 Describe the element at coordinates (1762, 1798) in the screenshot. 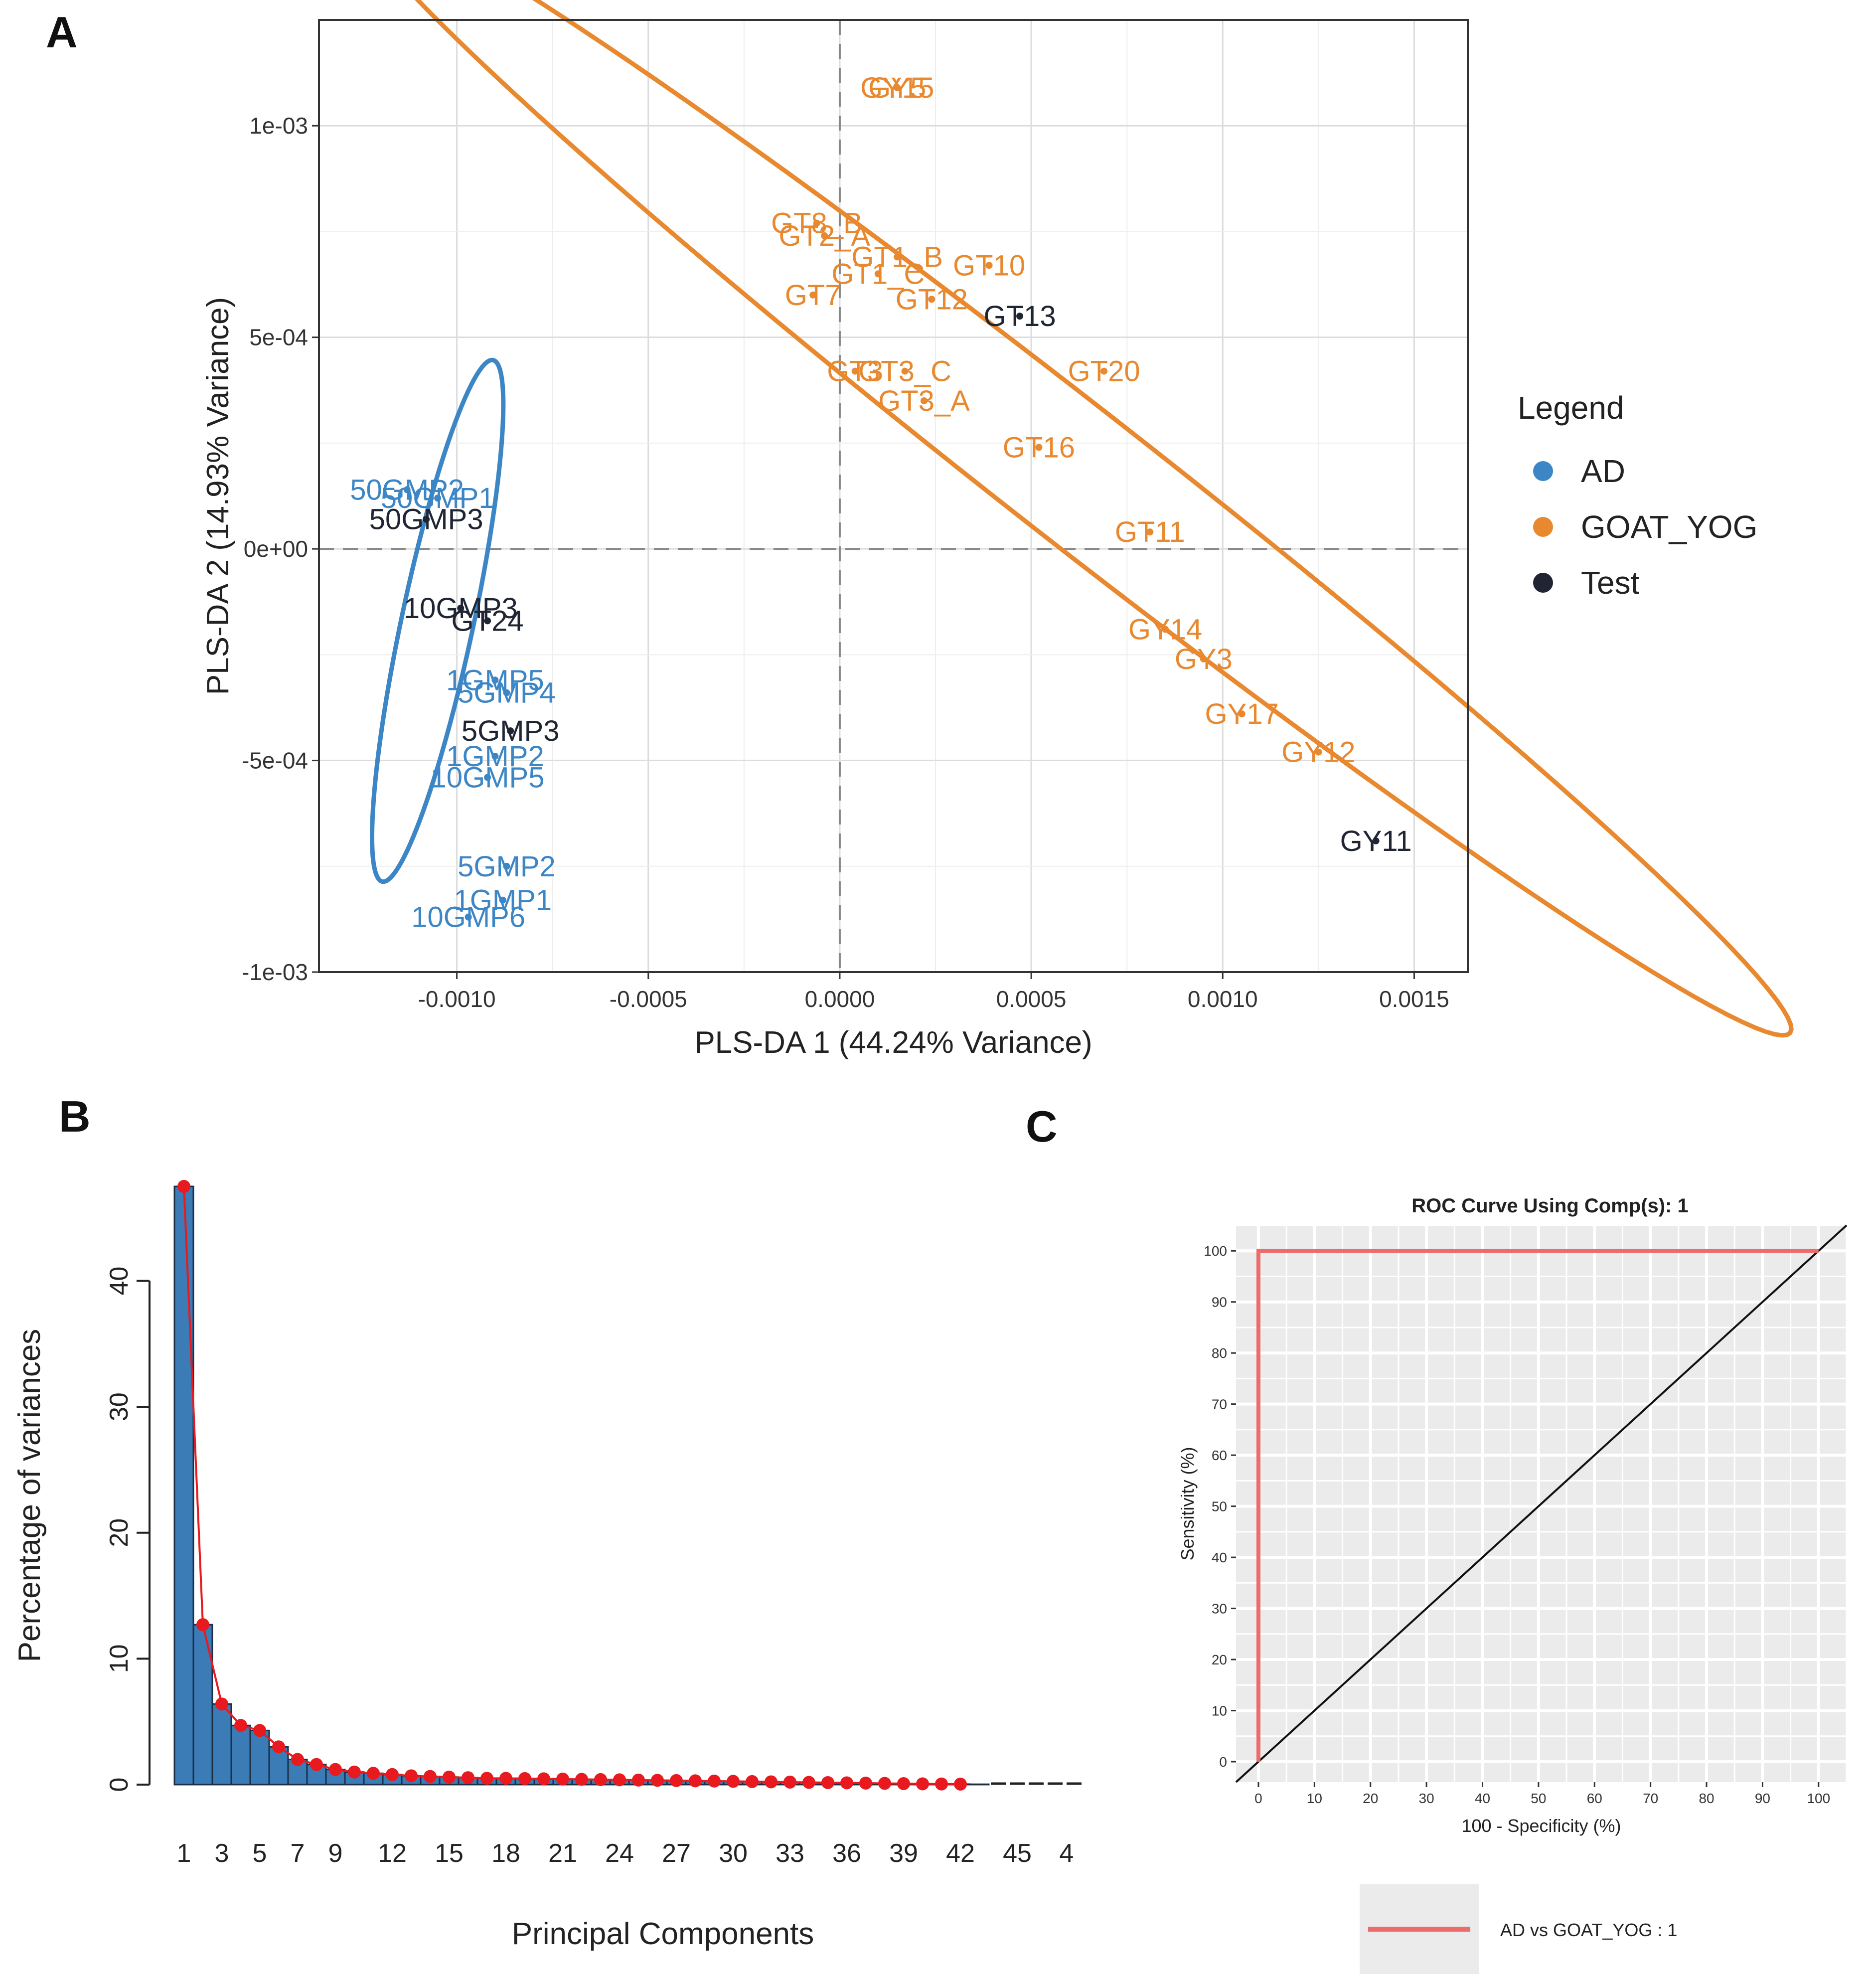

I see `x-tick-label: 90` at that location.